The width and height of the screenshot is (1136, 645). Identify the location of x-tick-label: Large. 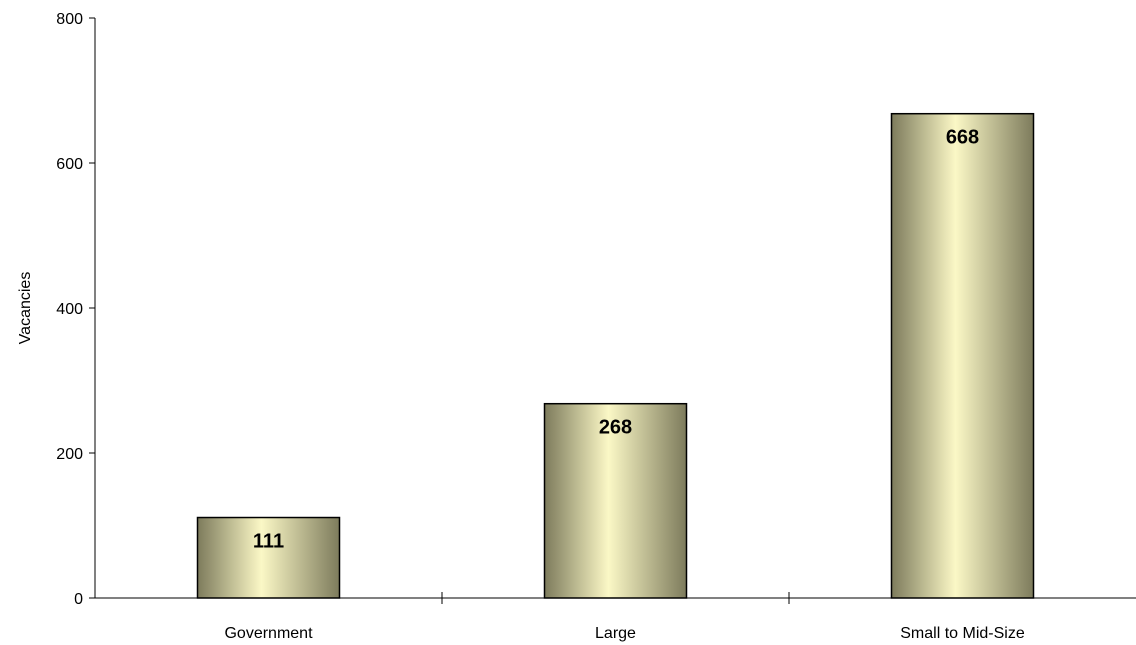
(615, 633).